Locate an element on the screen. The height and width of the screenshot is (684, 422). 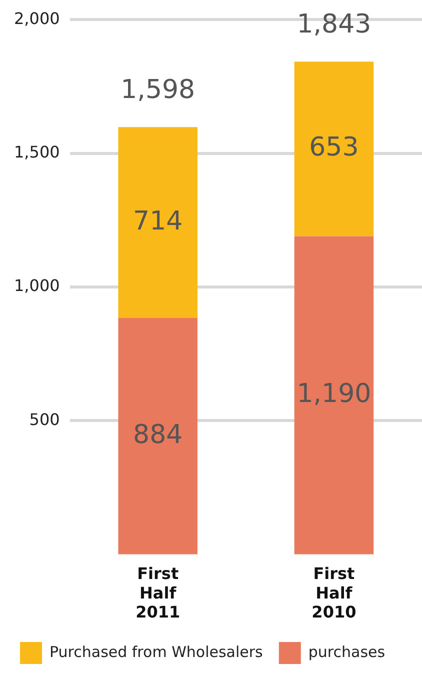
legend-label: Purchased from Wholesalers is located at coordinates (157, 651).